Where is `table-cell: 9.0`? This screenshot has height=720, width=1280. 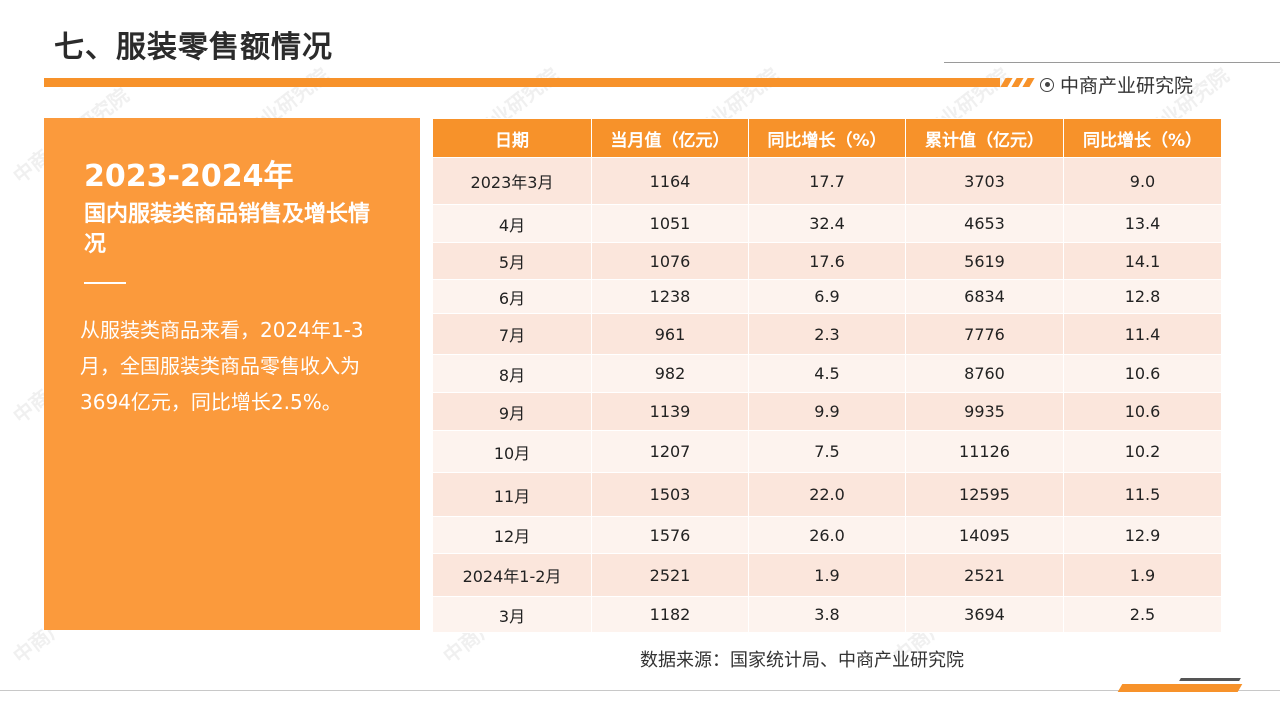 table-cell: 9.0 is located at coordinates (1142, 181).